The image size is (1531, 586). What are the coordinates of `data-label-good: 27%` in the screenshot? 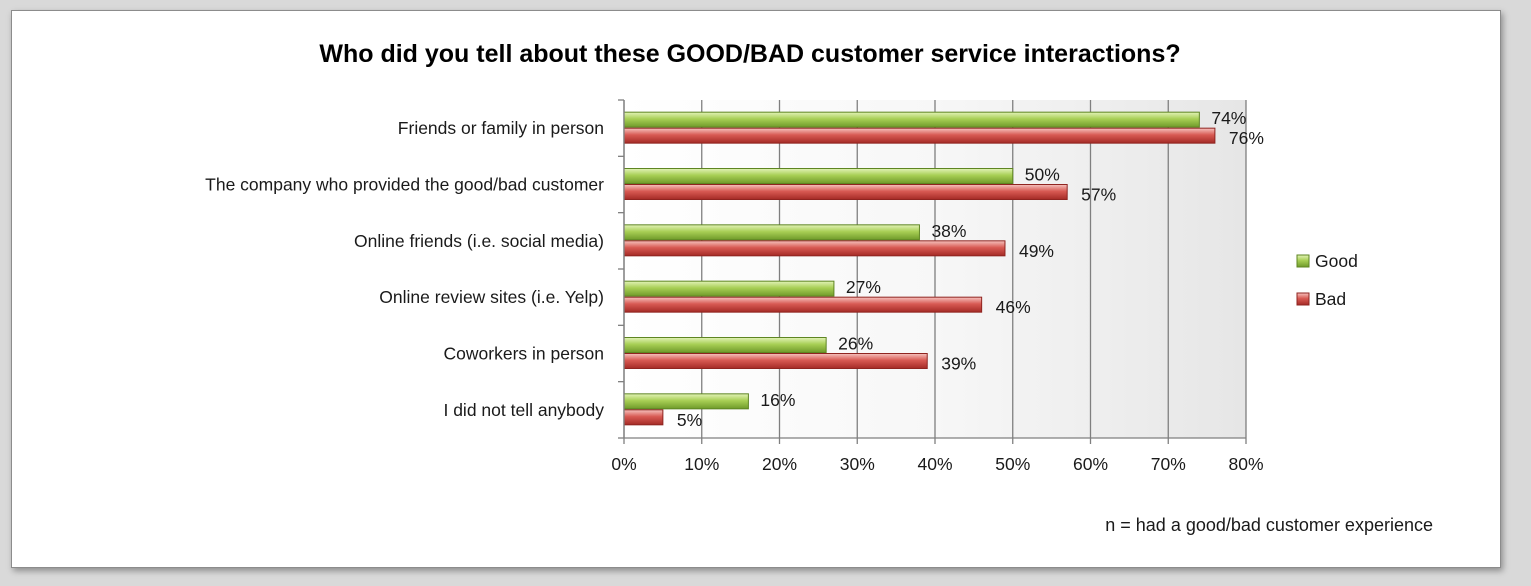 It's located at (863, 287).